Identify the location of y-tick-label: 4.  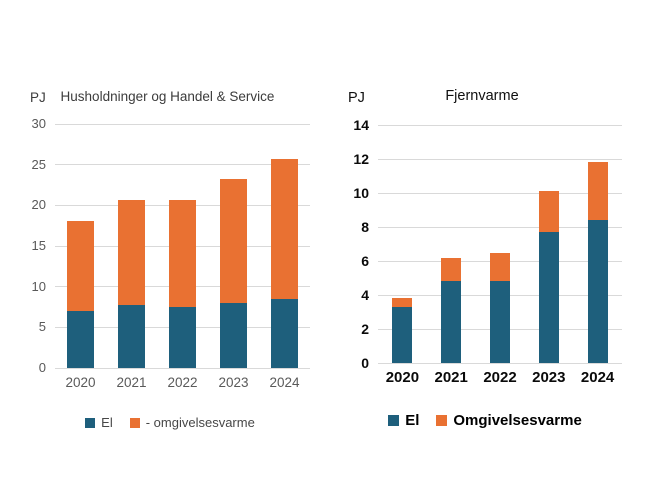
(365, 295).